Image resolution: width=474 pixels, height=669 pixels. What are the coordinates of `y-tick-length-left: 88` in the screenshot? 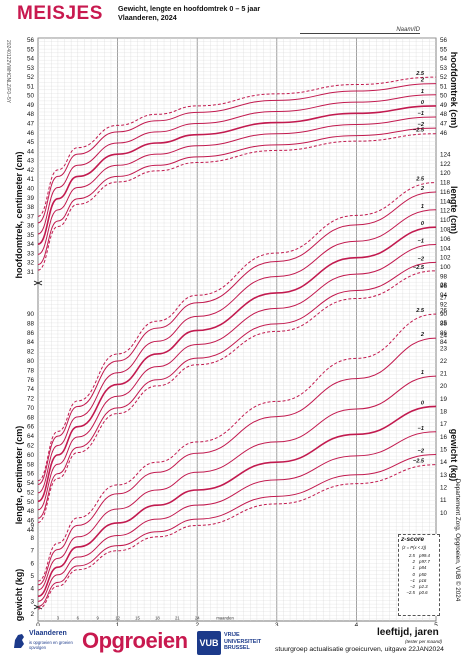 It's located at (31, 323).